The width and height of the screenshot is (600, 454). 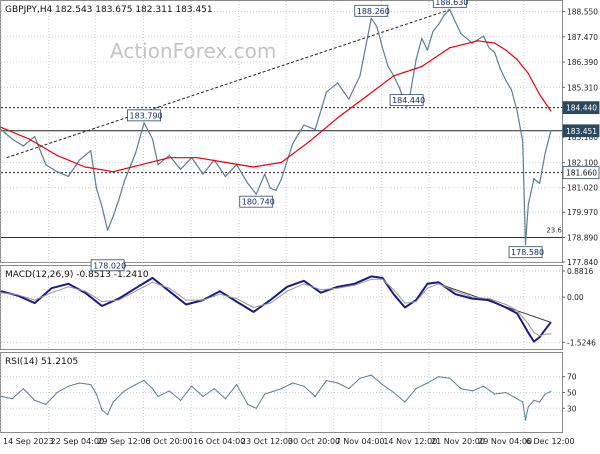 I want to click on x-tick-label: 7 Nov 04:00, so click(x=360, y=441).